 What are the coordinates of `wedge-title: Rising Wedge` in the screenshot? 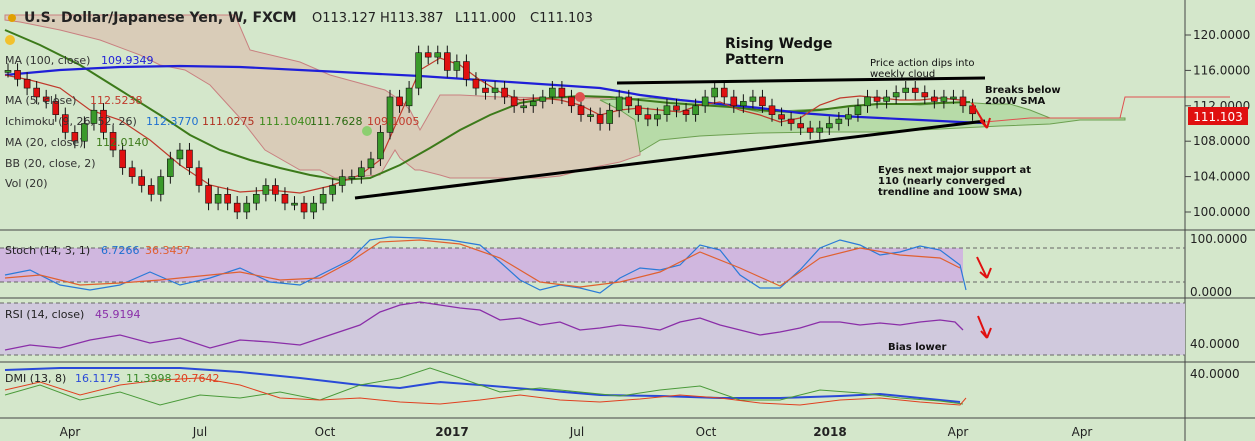 It's located at (779, 44).